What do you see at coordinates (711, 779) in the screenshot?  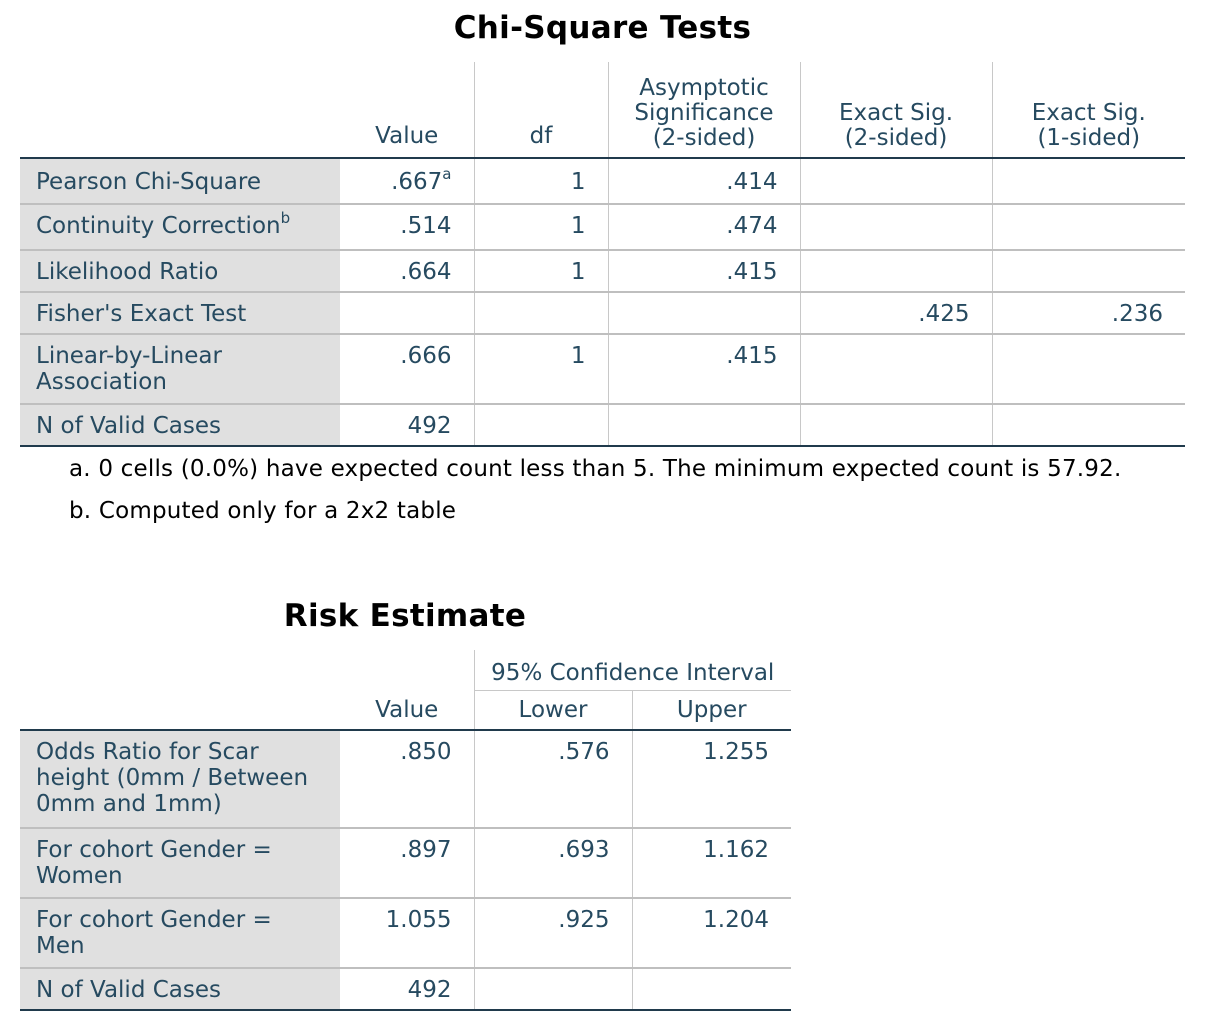 I see `cell-upper: 1.255` at bounding box center [711, 779].